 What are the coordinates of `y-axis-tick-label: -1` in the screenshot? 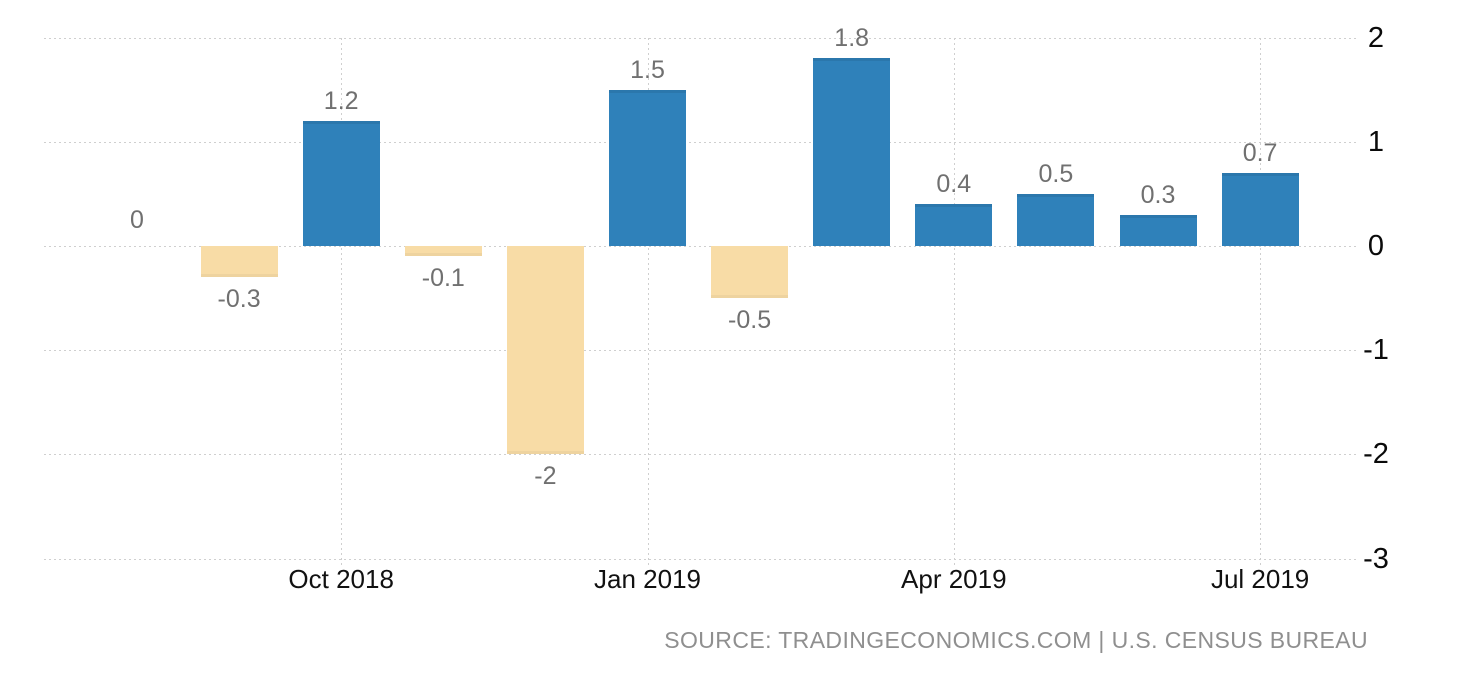 It's located at (1376, 350).